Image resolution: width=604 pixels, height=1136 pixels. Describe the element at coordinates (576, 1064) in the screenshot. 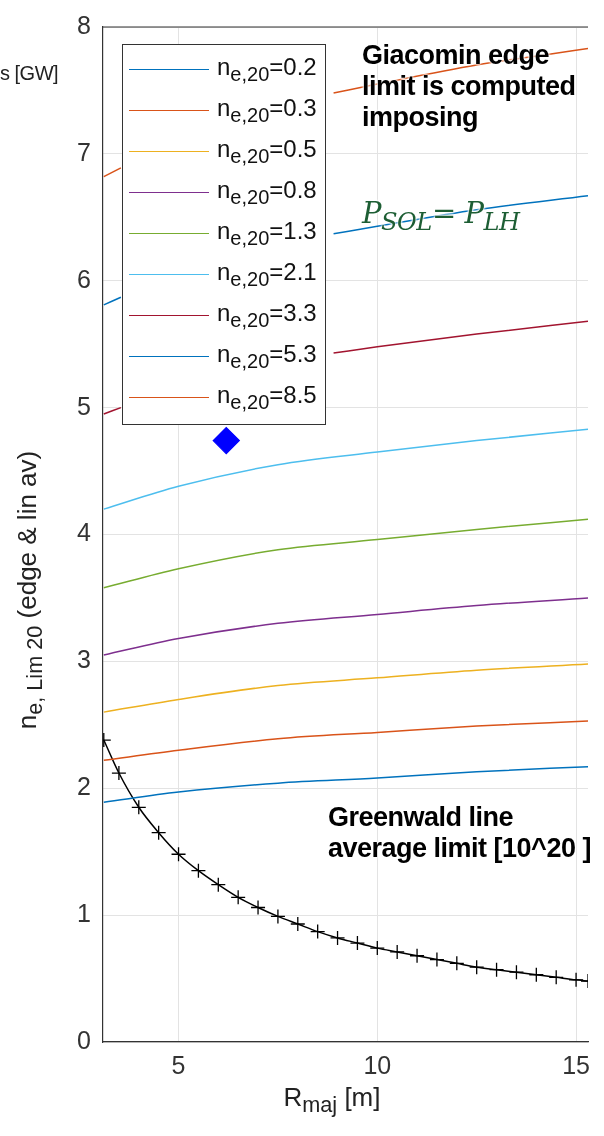

I see `x-tick-label: 15` at that location.